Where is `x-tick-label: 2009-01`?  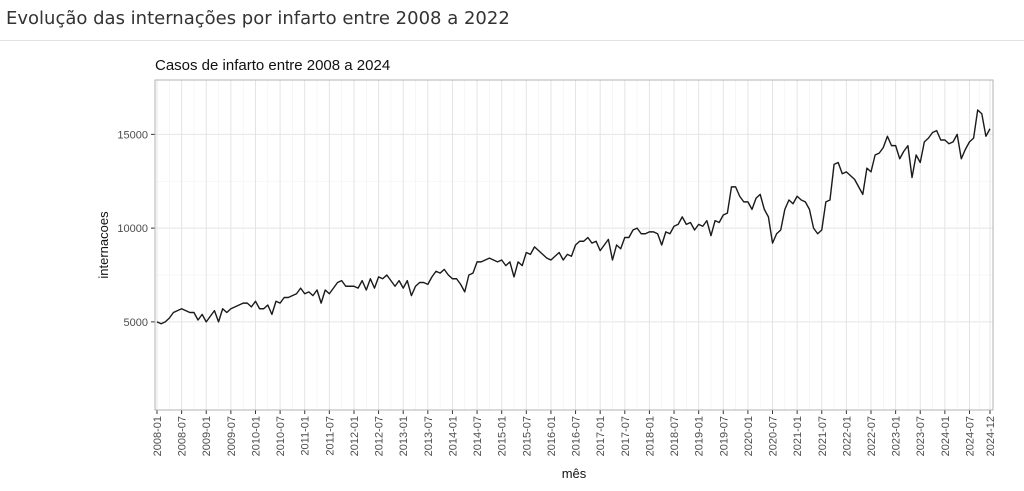
x-tick-label: 2009-01 is located at coordinates (207, 436).